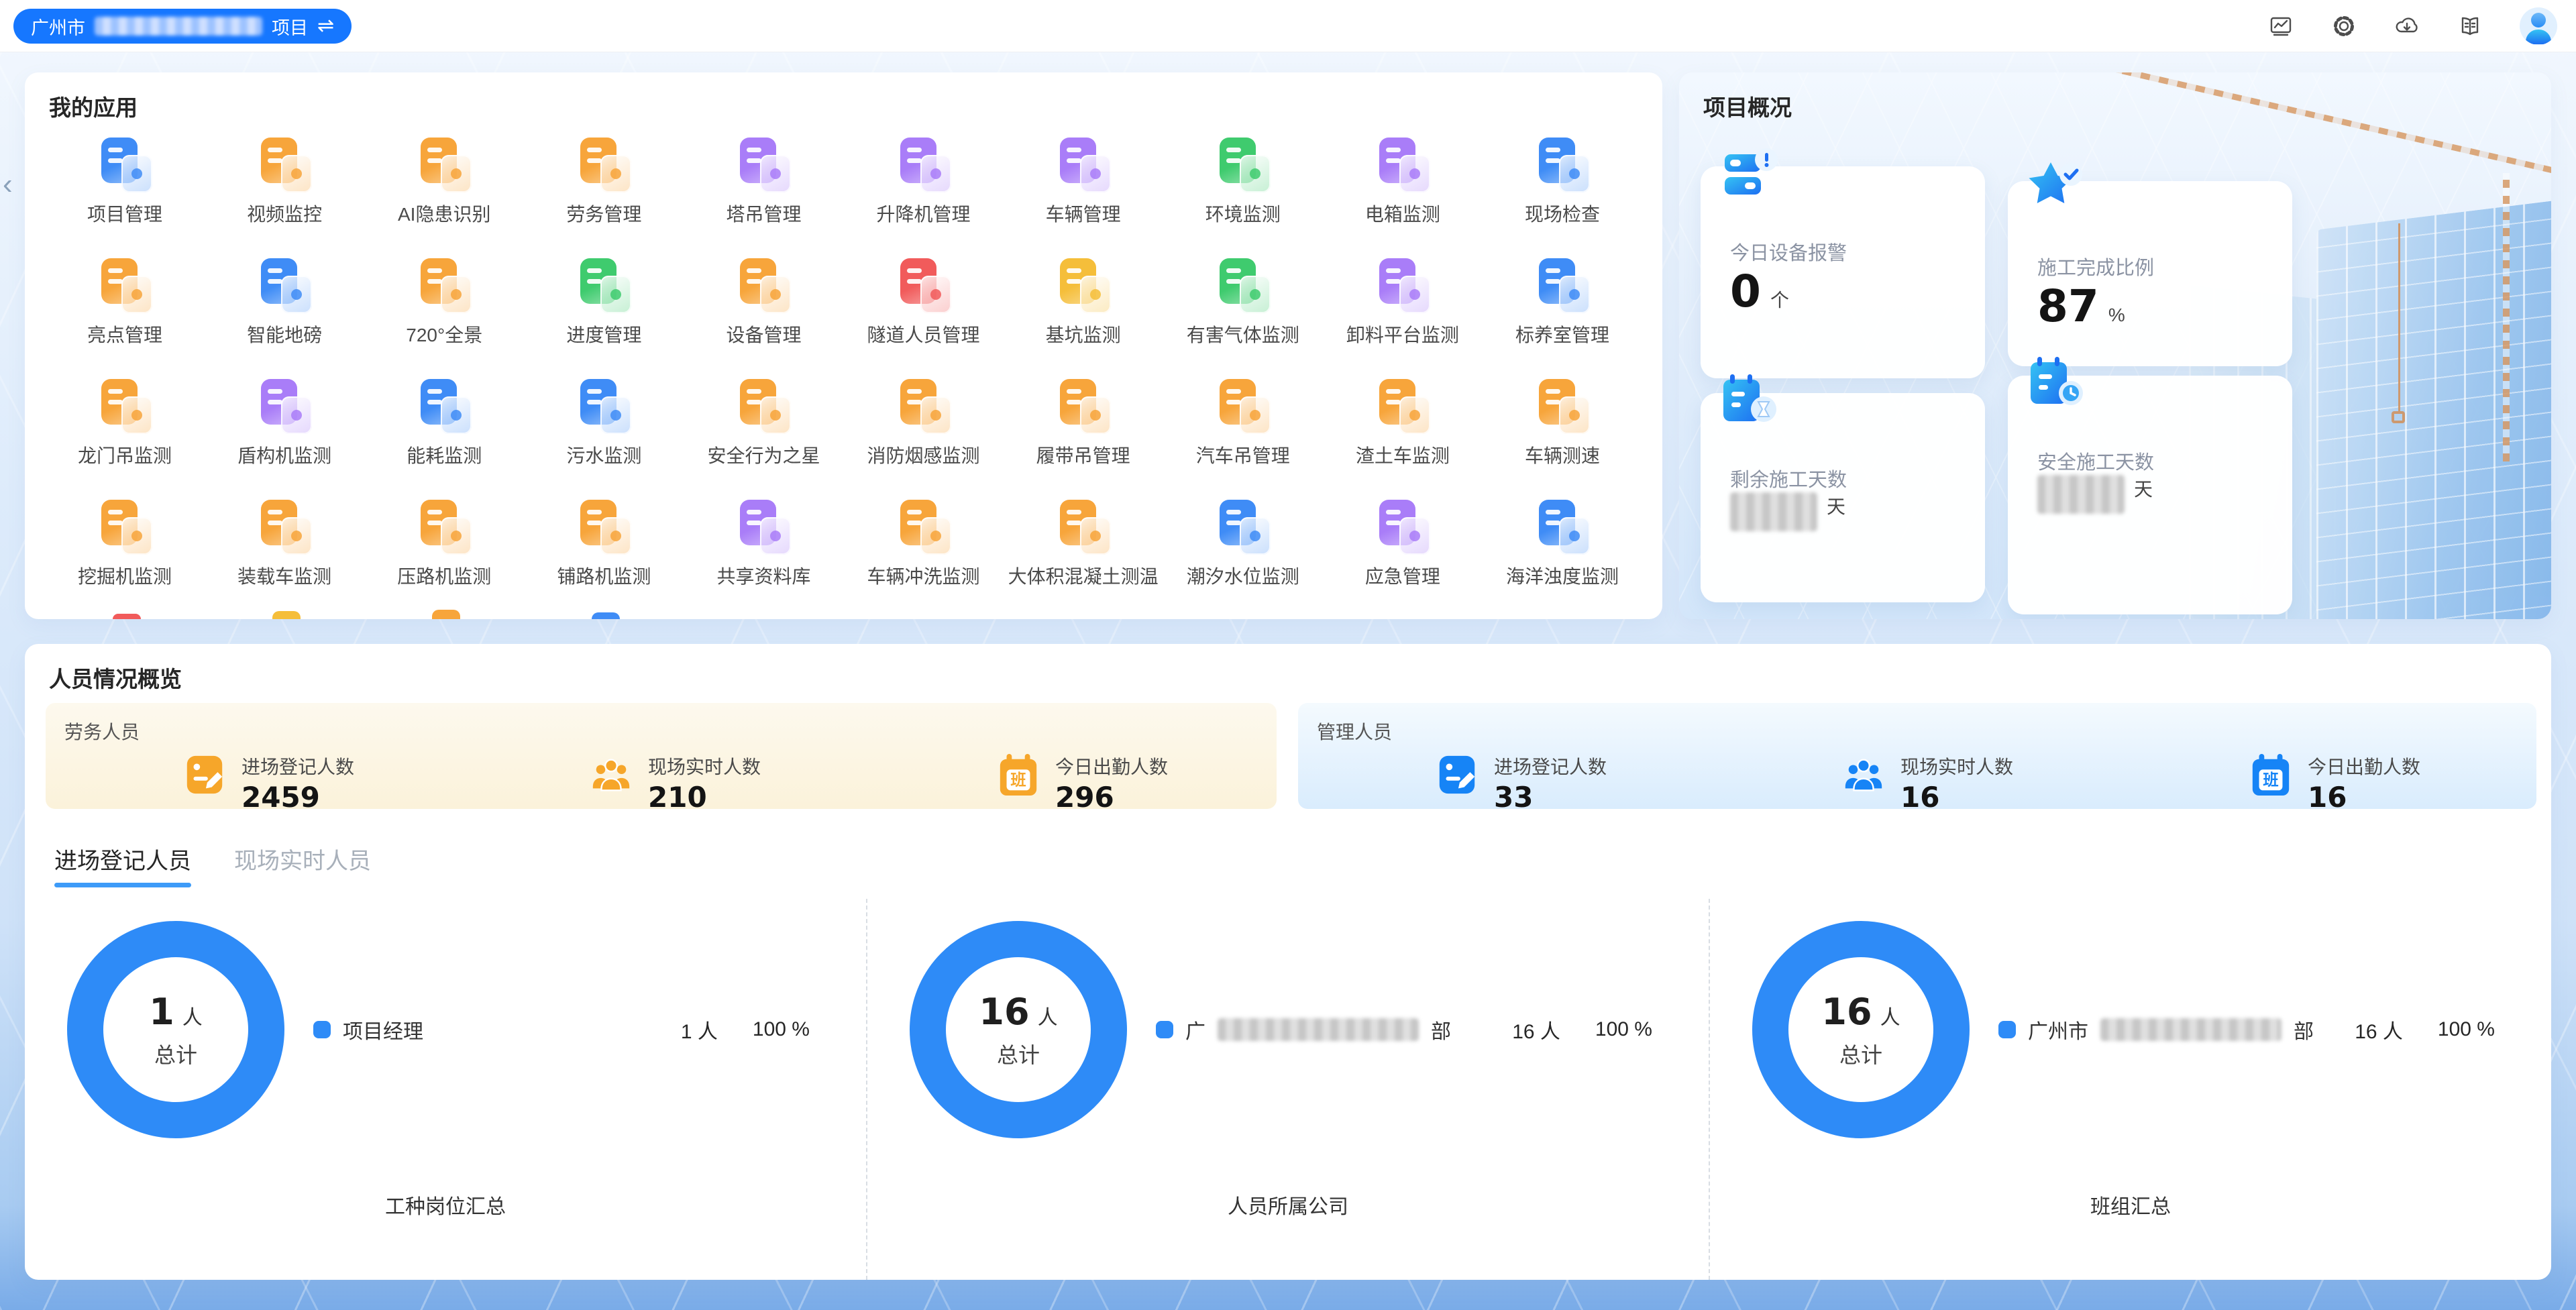  What do you see at coordinates (2056, 385) in the screenshot?
I see `calendar-clock-icon` at bounding box center [2056, 385].